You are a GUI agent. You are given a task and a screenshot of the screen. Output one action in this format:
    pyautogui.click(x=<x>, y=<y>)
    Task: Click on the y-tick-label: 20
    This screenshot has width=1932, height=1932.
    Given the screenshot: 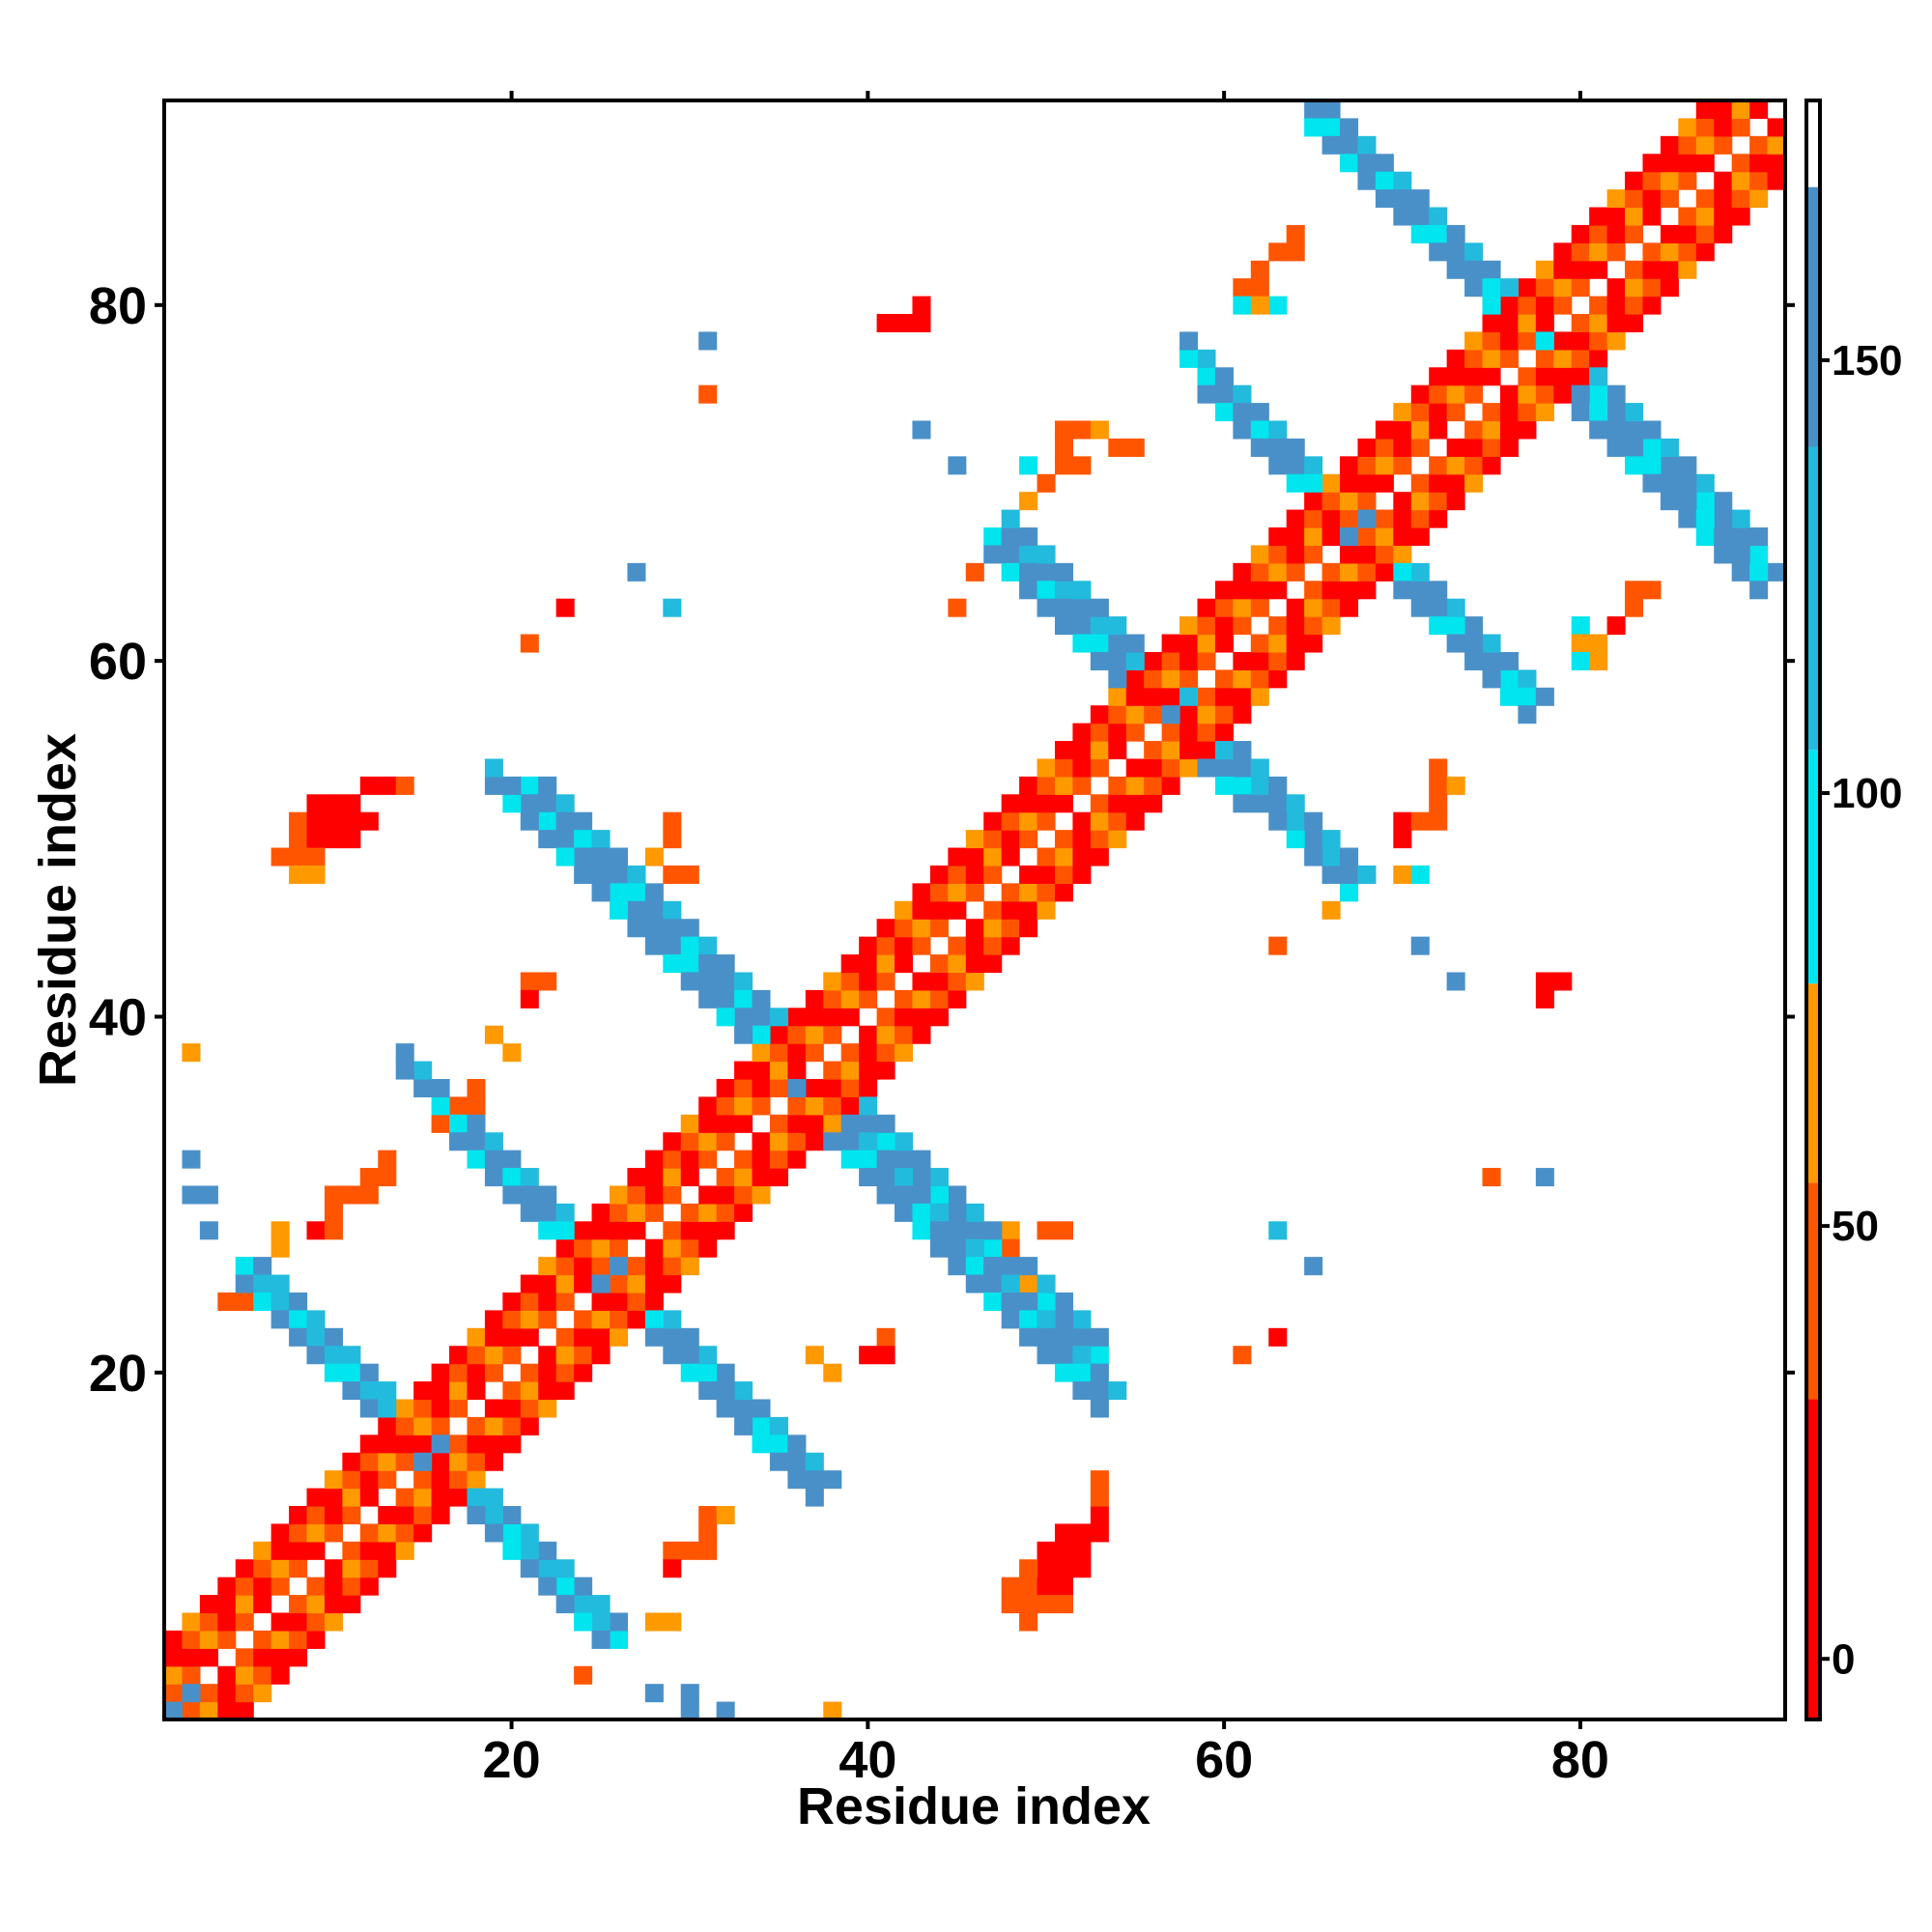 What is the action you would take?
    pyautogui.click(x=118, y=1374)
    